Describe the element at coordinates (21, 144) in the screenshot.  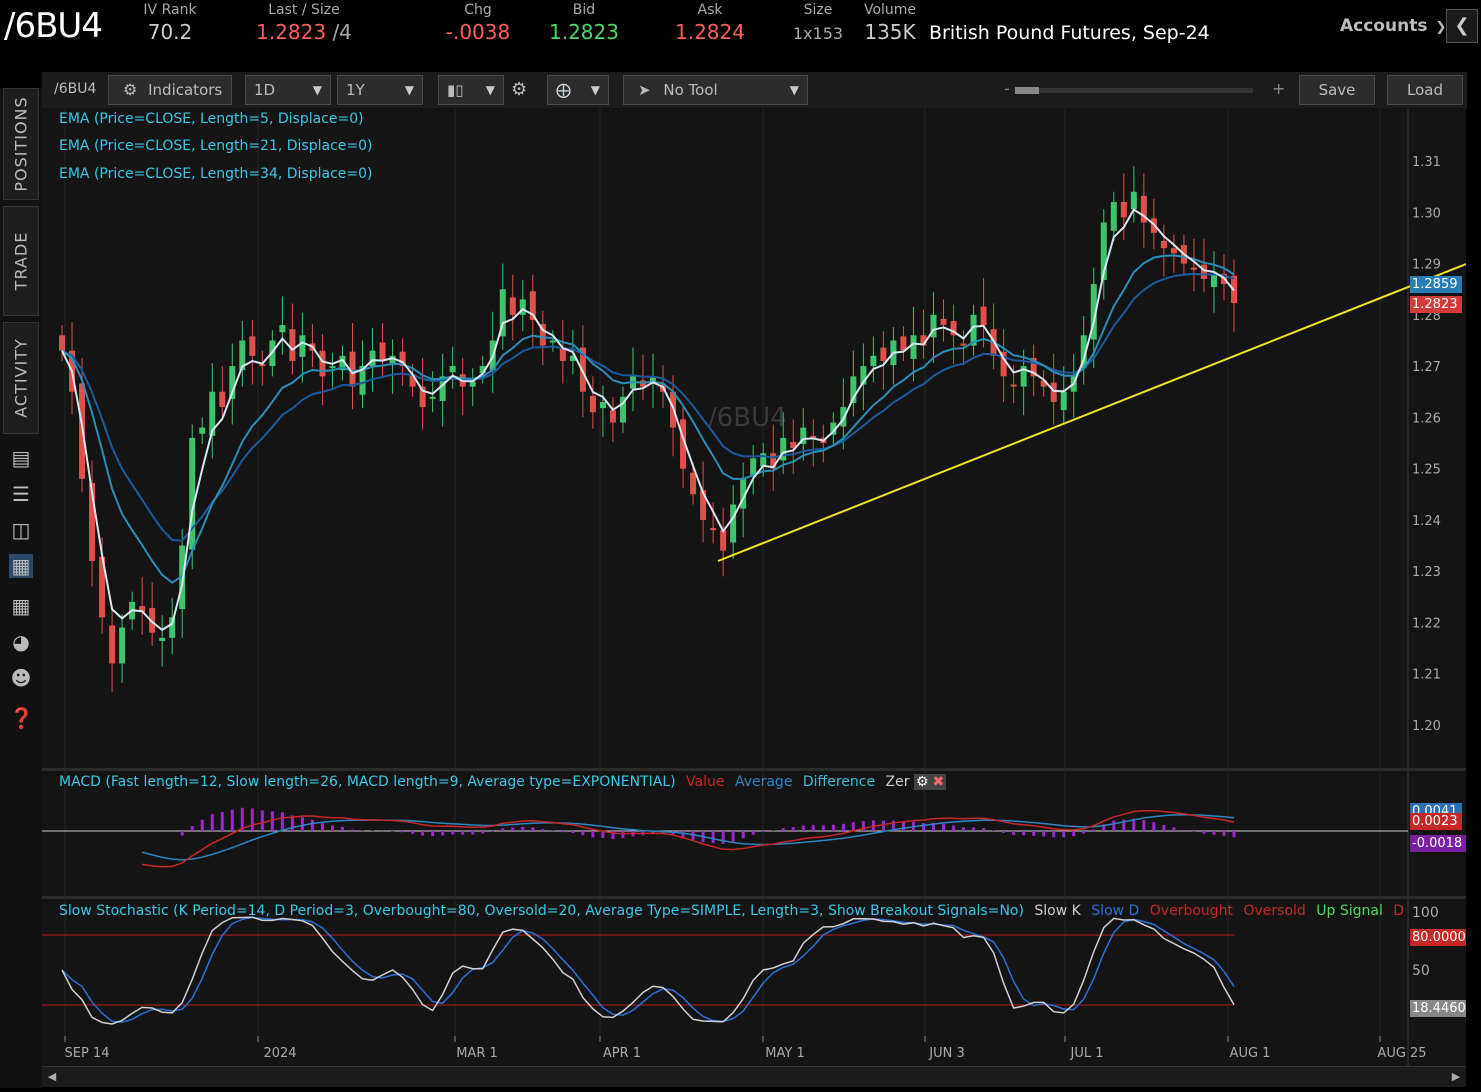
I see `tab-positions: POSITIONS` at that location.